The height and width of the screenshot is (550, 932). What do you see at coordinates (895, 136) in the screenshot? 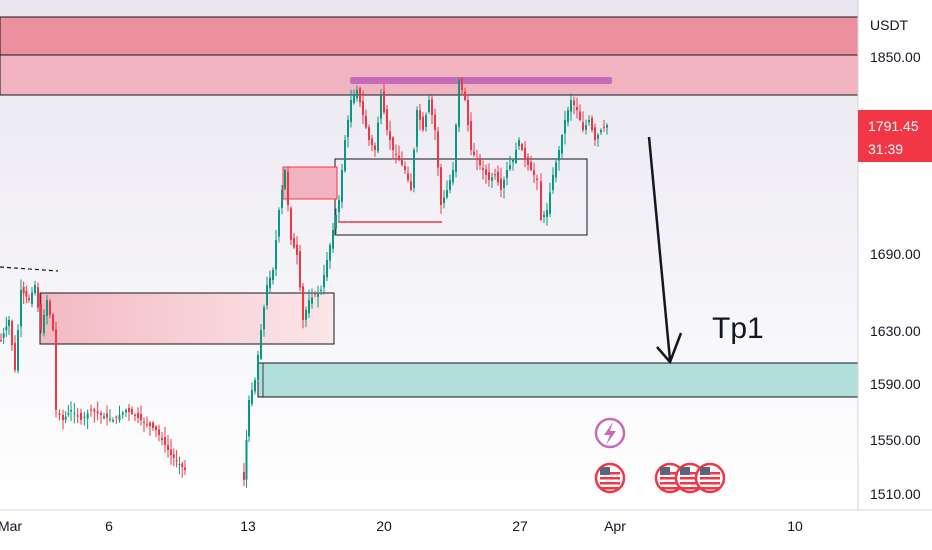
I see `current-price-tag: 1791.45 31:39` at bounding box center [895, 136].